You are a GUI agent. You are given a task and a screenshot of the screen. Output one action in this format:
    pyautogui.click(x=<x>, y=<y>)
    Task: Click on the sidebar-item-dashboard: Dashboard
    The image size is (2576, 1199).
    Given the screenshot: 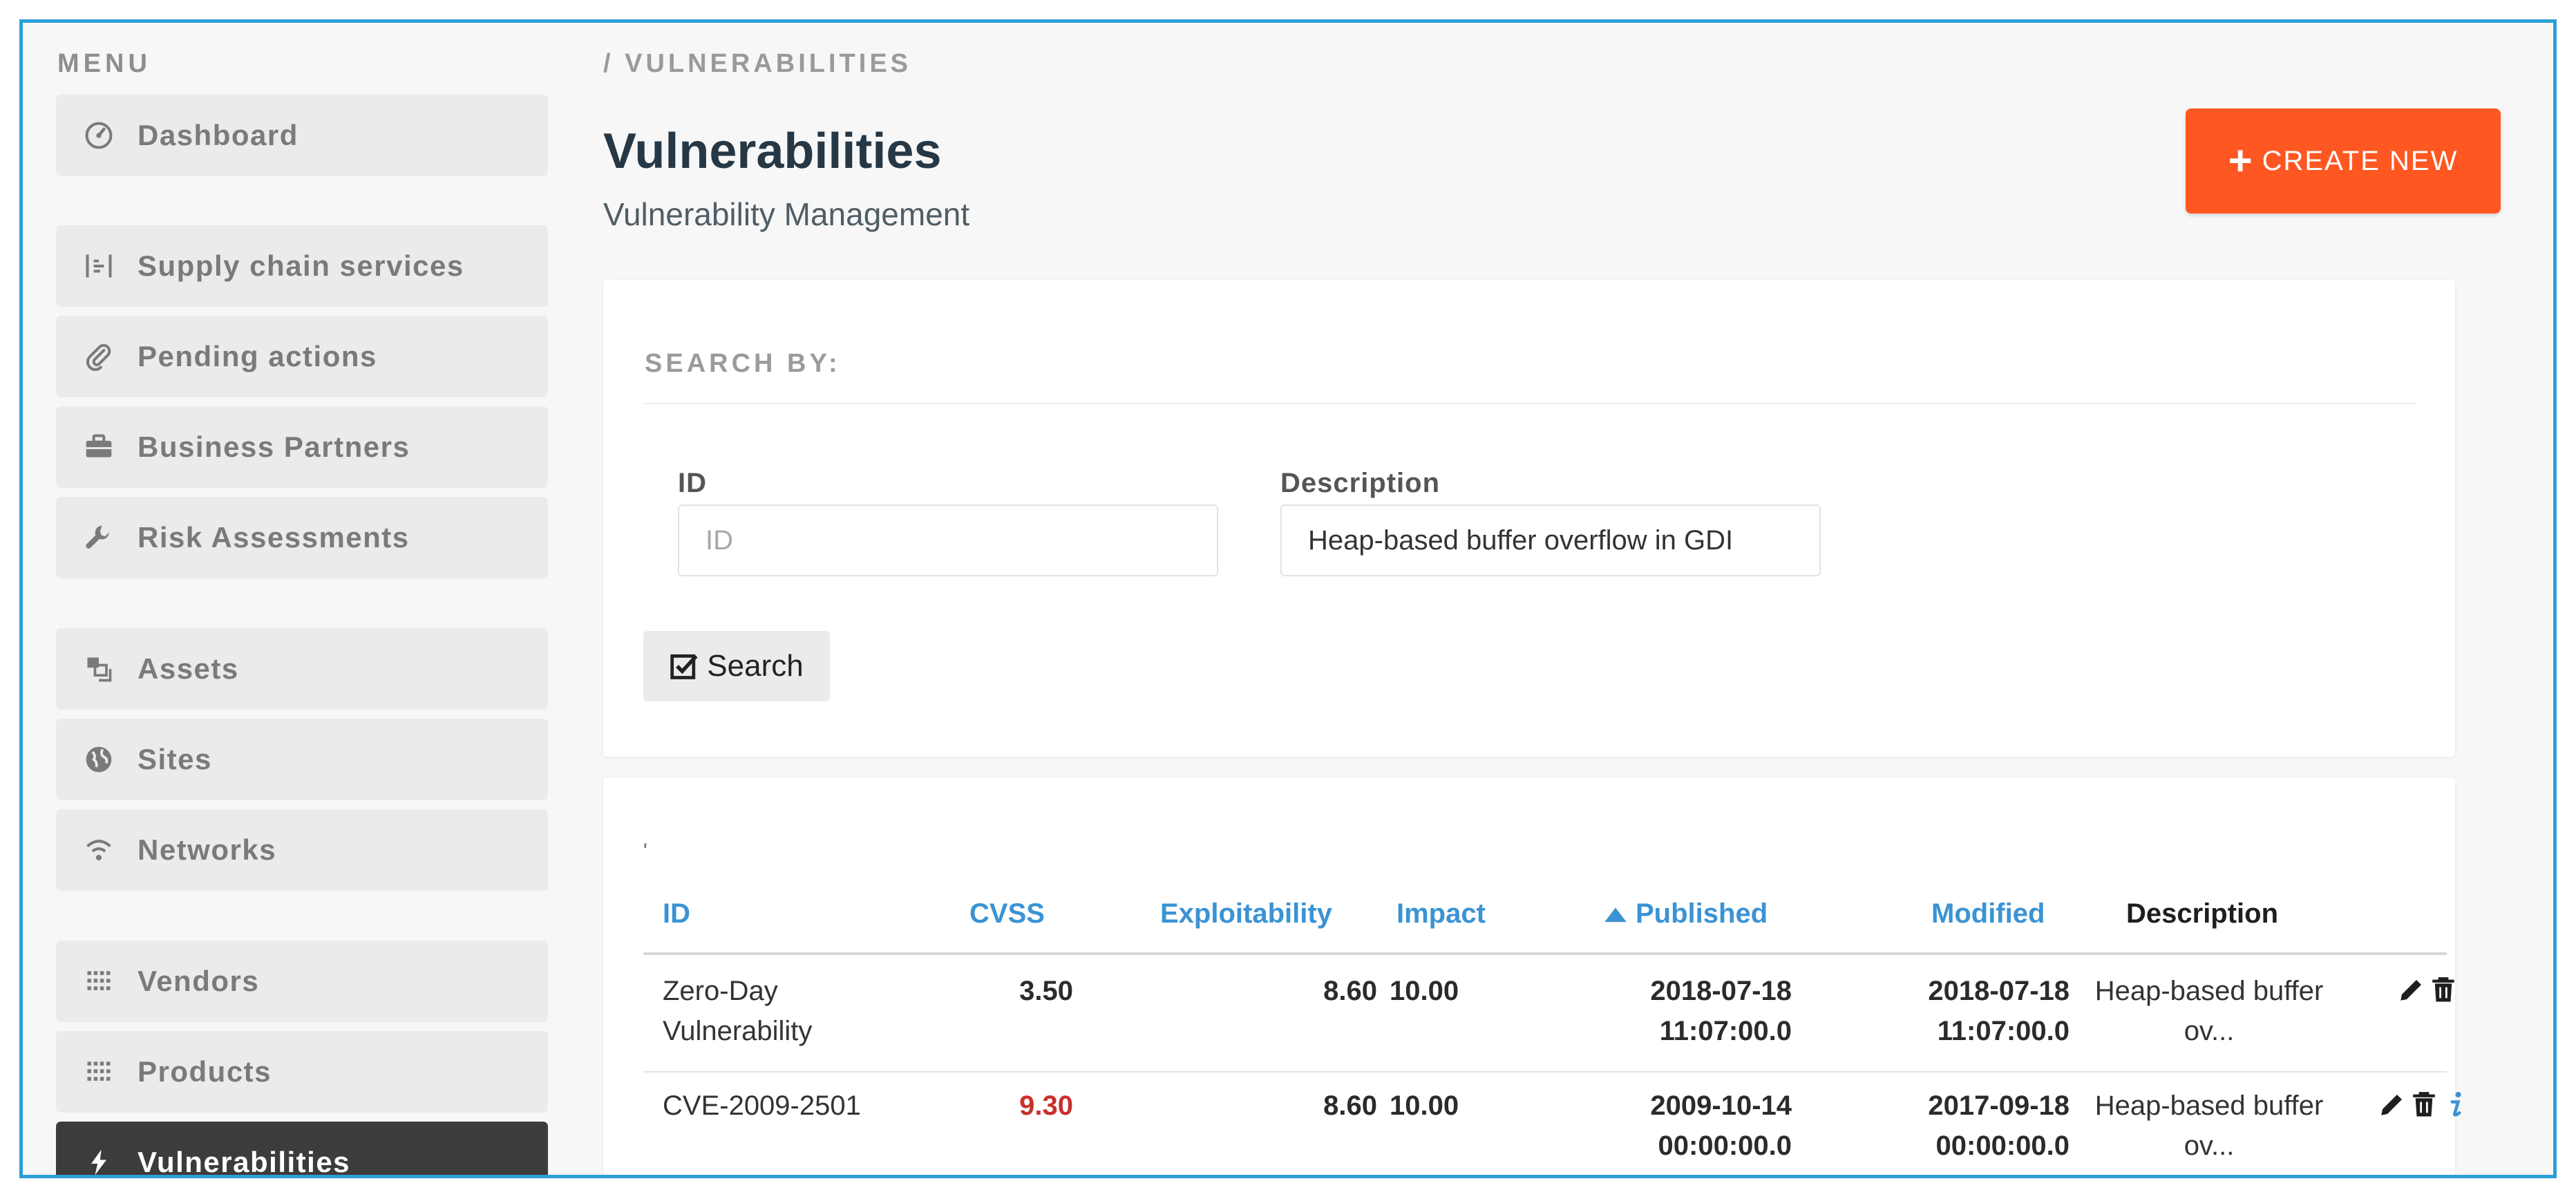 What is the action you would take?
    pyautogui.click(x=302, y=135)
    